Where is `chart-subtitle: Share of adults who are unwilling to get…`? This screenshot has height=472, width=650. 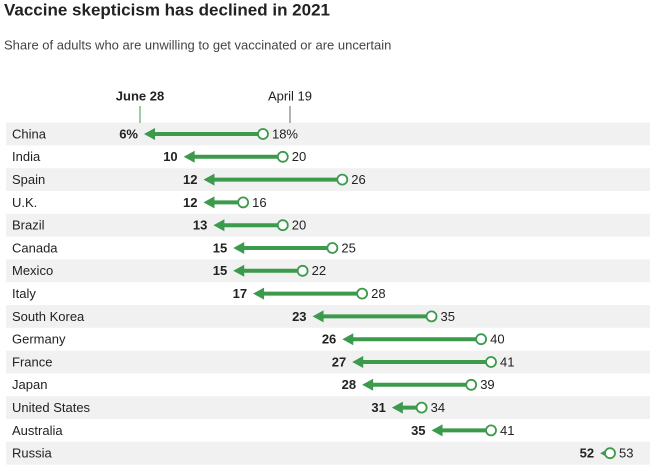
chart-subtitle: Share of adults who are unwilling to get… is located at coordinates (197, 44).